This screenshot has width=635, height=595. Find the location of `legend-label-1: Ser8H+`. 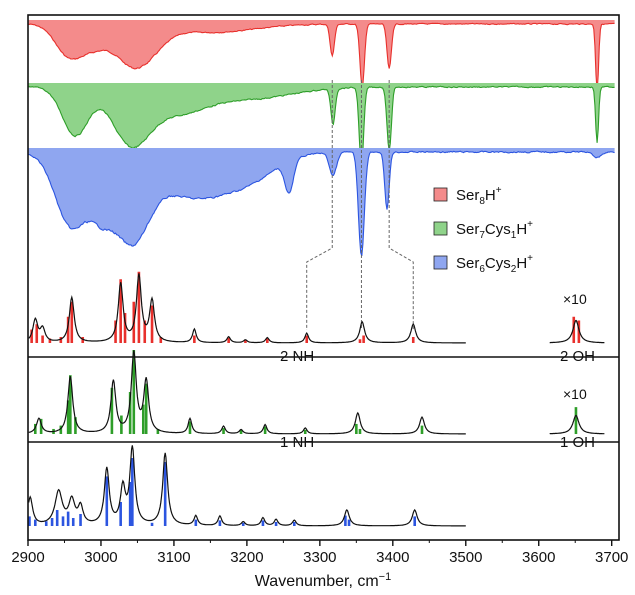

legend-label-1: Ser8H+ is located at coordinates (479, 196).